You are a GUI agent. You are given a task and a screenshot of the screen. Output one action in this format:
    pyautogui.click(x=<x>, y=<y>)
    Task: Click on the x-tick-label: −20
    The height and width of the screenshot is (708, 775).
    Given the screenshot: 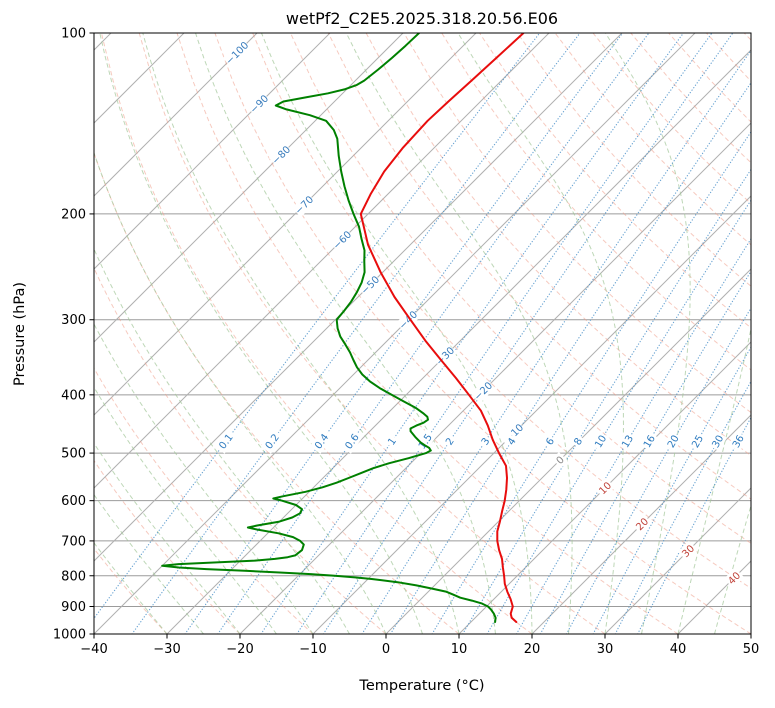 What is the action you would take?
    pyautogui.click(x=239, y=649)
    